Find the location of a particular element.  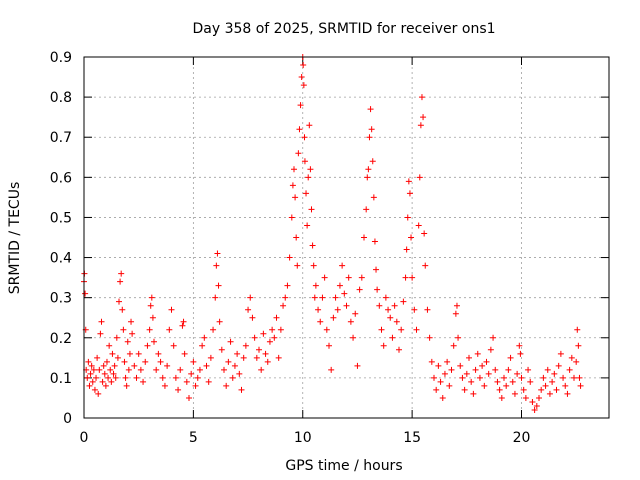

y-tick-label: 0.3 is located at coordinates (61, 299).